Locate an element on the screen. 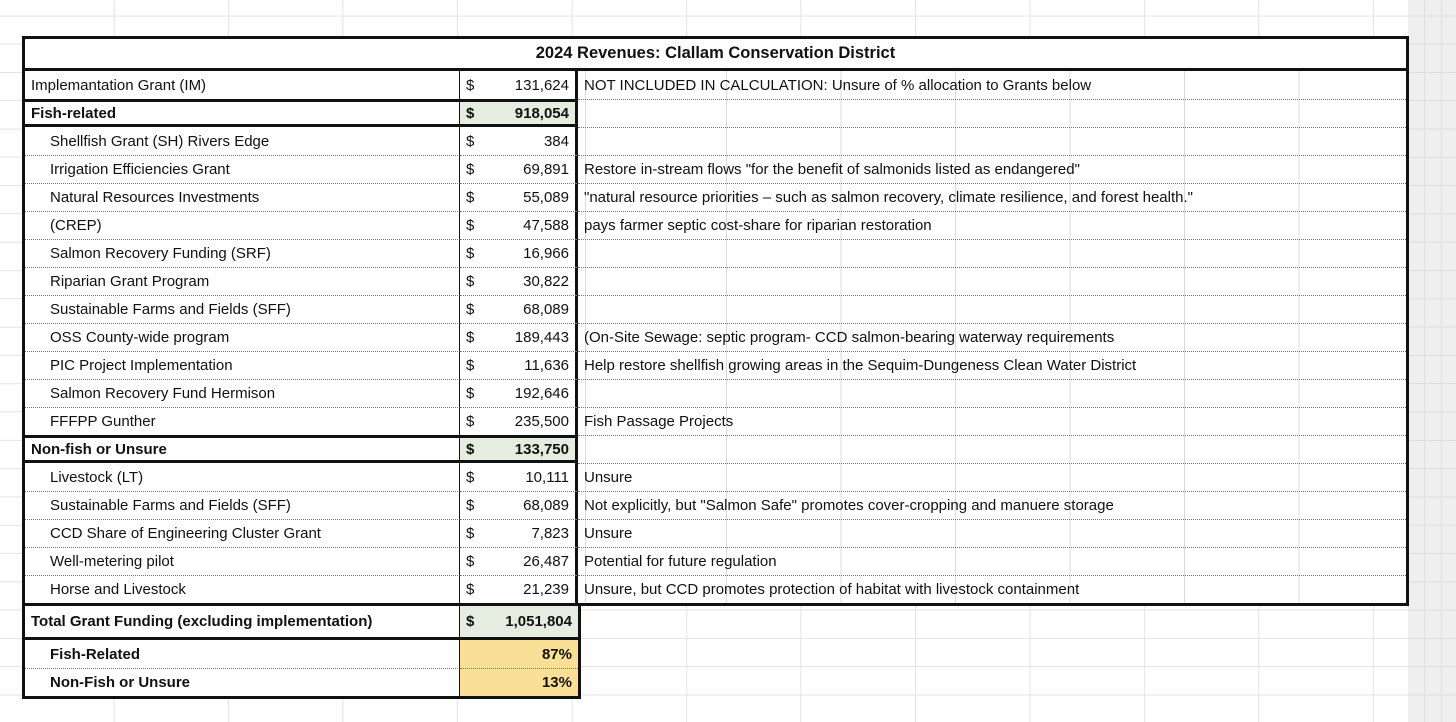  label-cell: Non-Fish or Unsure is located at coordinates (242, 682).